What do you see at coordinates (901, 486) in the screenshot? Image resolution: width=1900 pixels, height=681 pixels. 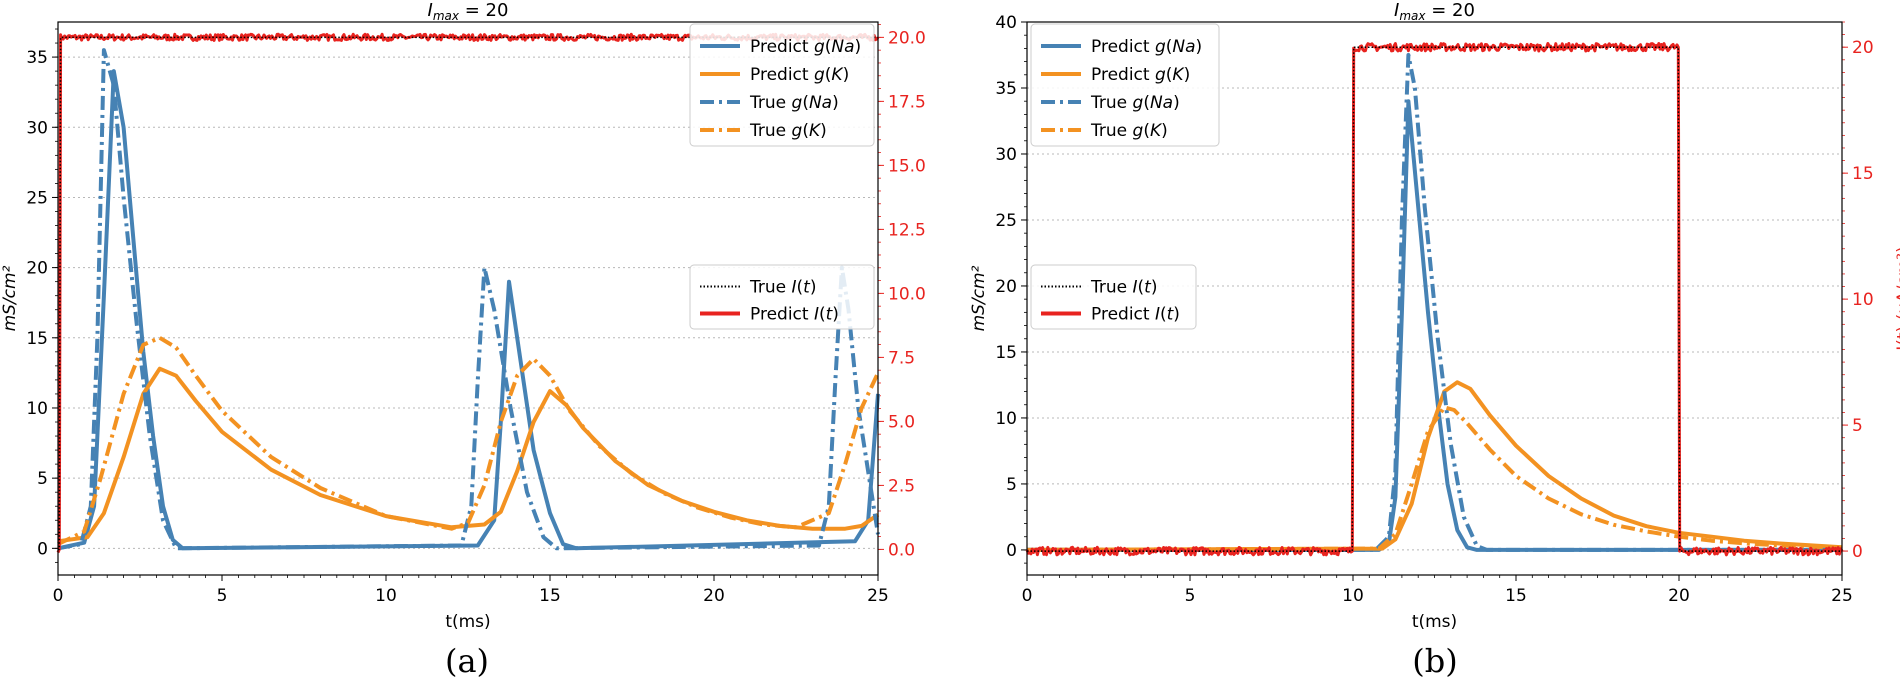 I see `y2-tick-label: 2.5` at bounding box center [901, 486].